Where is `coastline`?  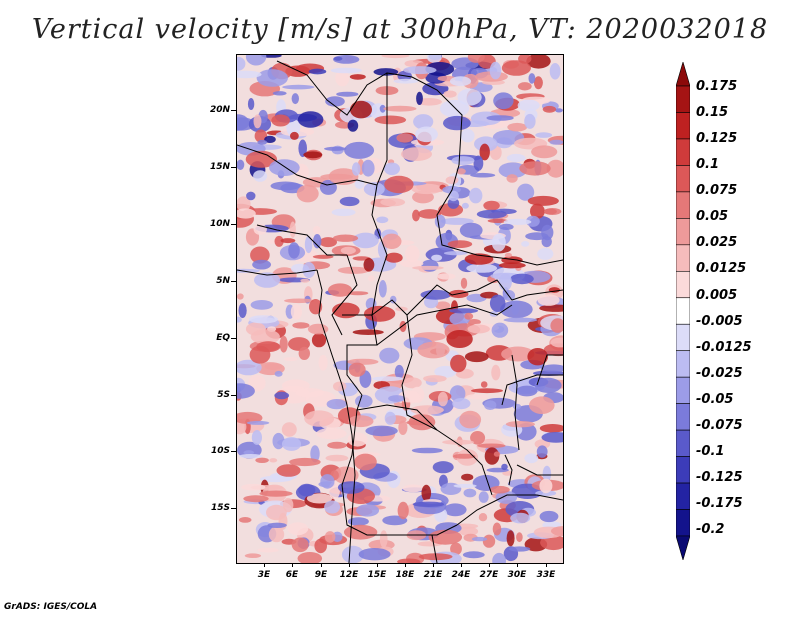
coastline is located at coordinates (336, 416).